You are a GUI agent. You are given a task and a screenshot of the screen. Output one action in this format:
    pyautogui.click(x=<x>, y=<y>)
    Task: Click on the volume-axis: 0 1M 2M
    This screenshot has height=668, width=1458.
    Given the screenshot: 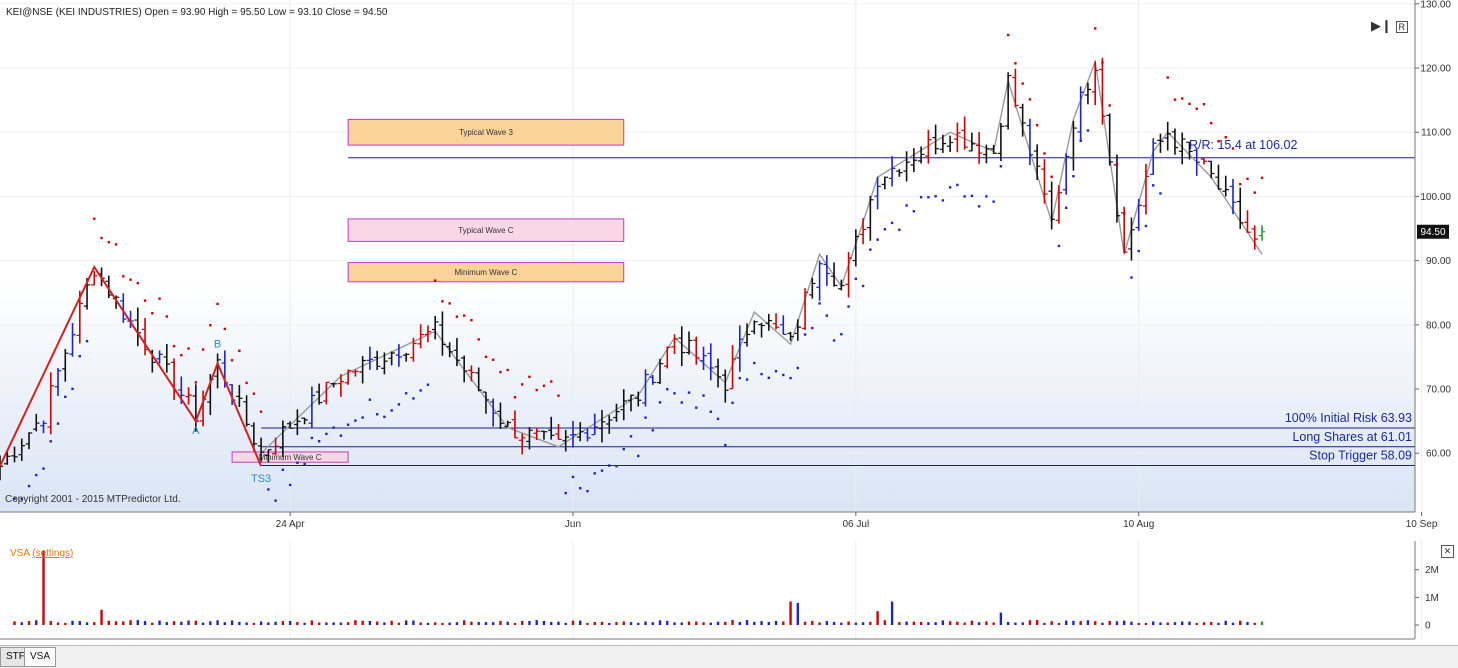 What is the action you would take?
    pyautogui.click(x=719, y=590)
    